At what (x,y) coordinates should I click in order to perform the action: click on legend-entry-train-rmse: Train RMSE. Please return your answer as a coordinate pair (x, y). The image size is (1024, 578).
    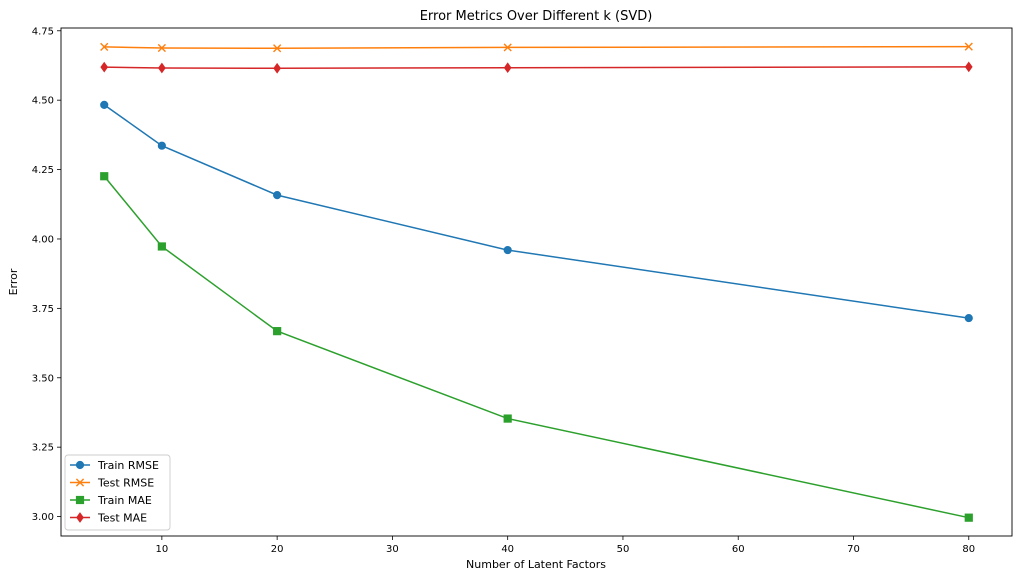
    Looking at the image, I should click on (114, 465).